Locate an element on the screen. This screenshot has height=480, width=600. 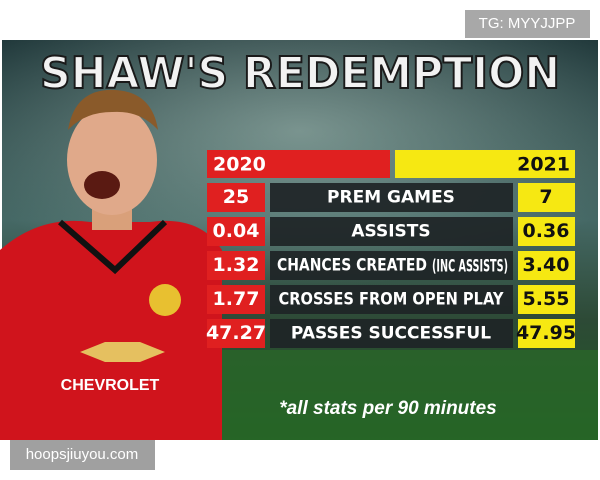
header-right-bar is located at coordinates (485, 164).